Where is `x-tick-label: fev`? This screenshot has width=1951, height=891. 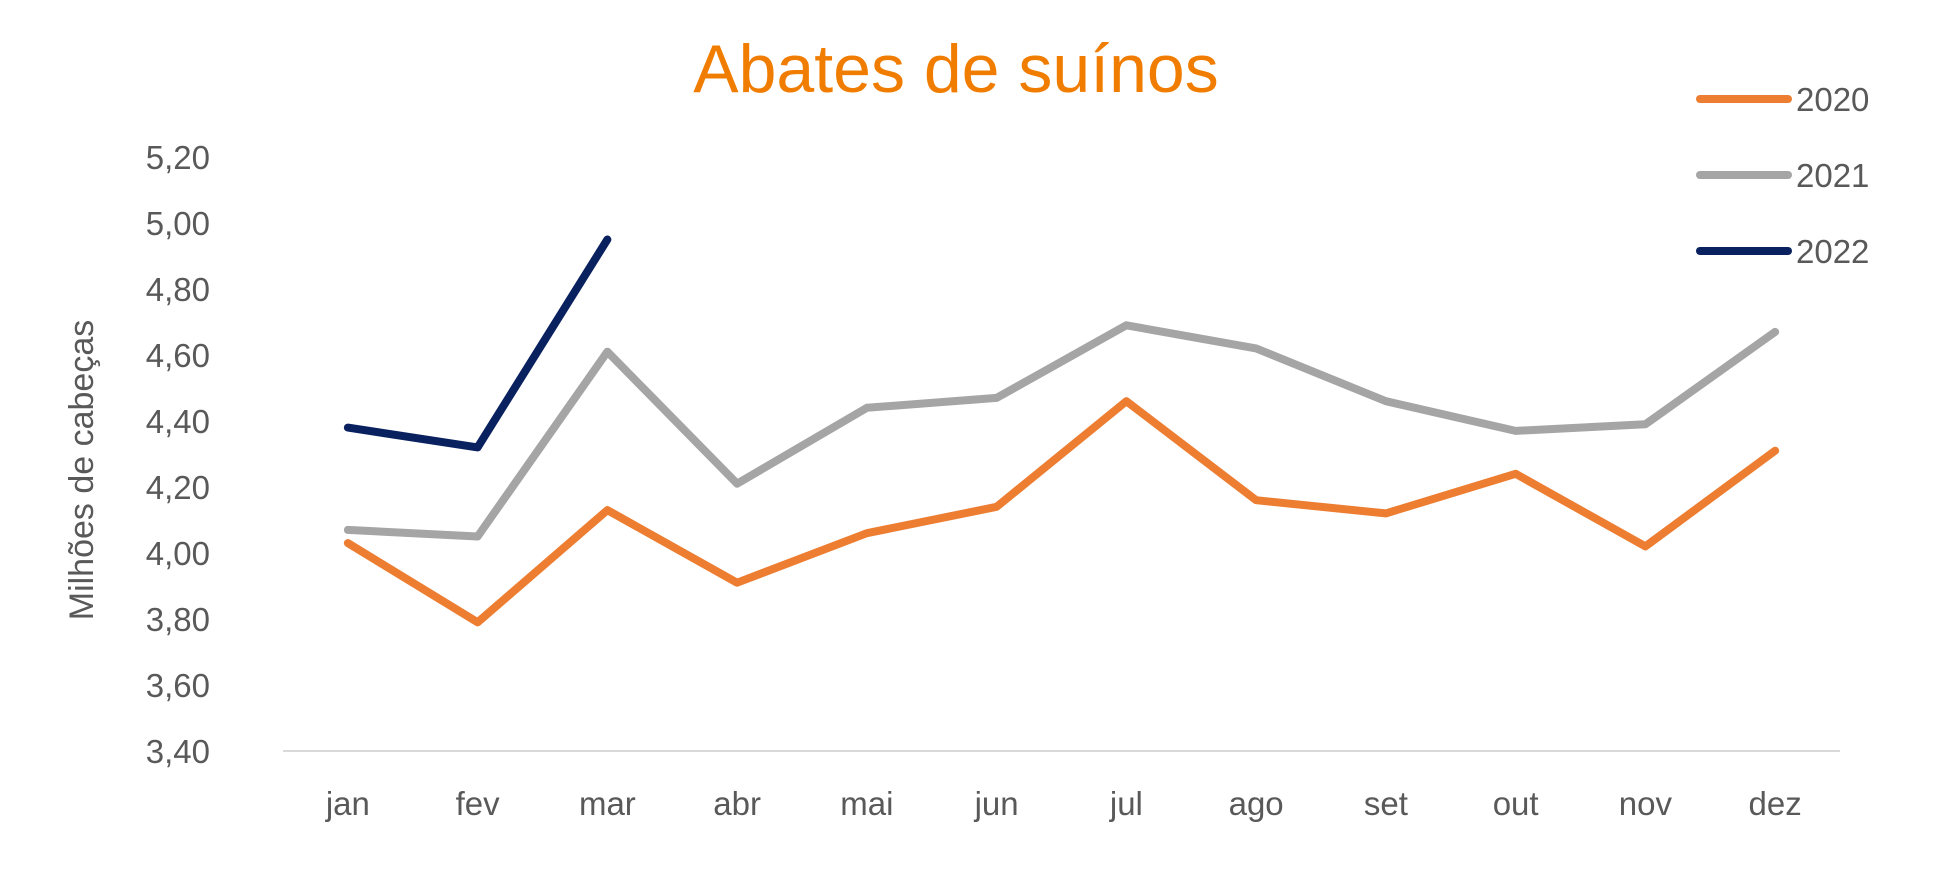
x-tick-label: fev is located at coordinates (478, 803).